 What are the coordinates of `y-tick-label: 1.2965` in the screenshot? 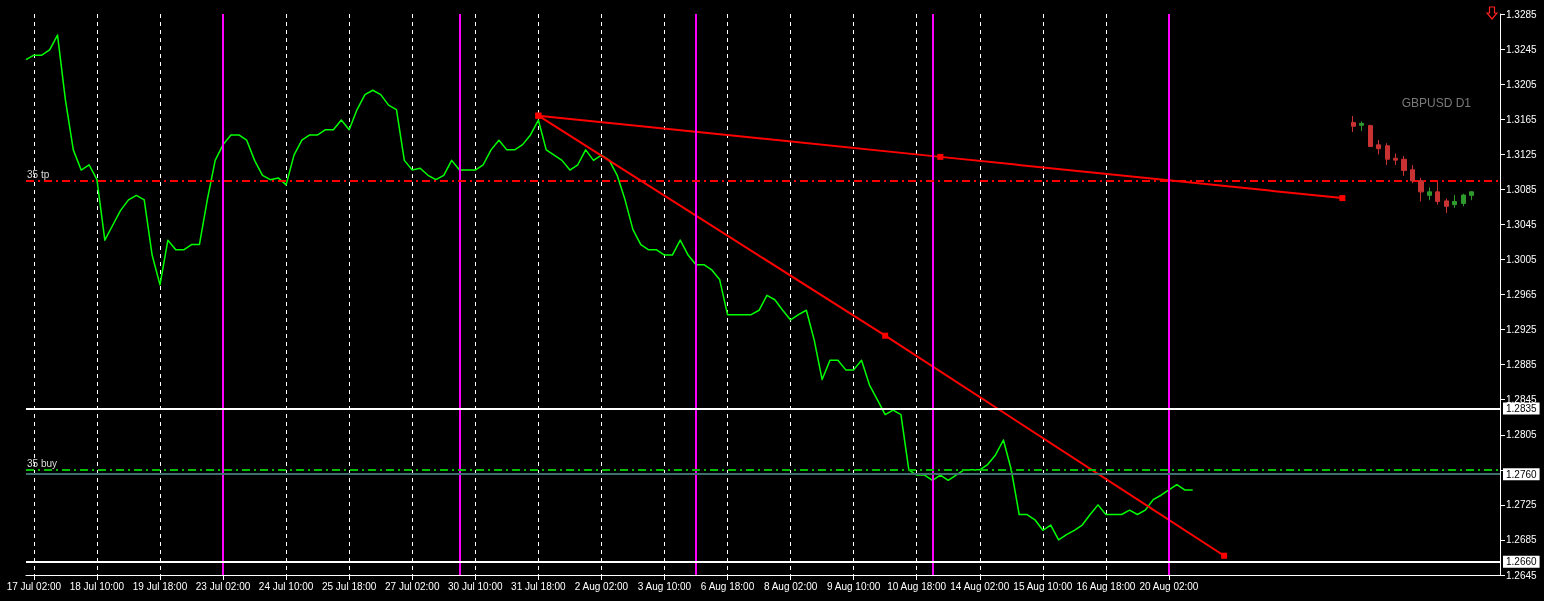 It's located at (1522, 294).